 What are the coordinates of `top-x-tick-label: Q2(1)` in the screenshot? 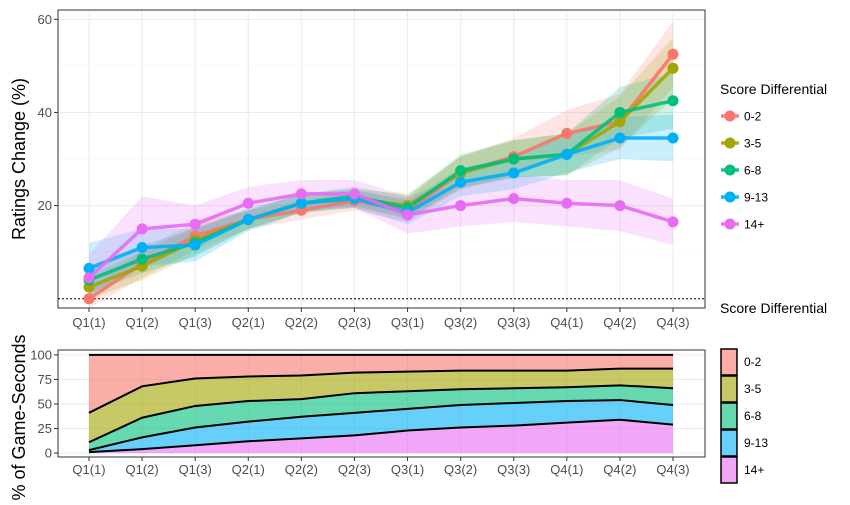 It's located at (248, 322).